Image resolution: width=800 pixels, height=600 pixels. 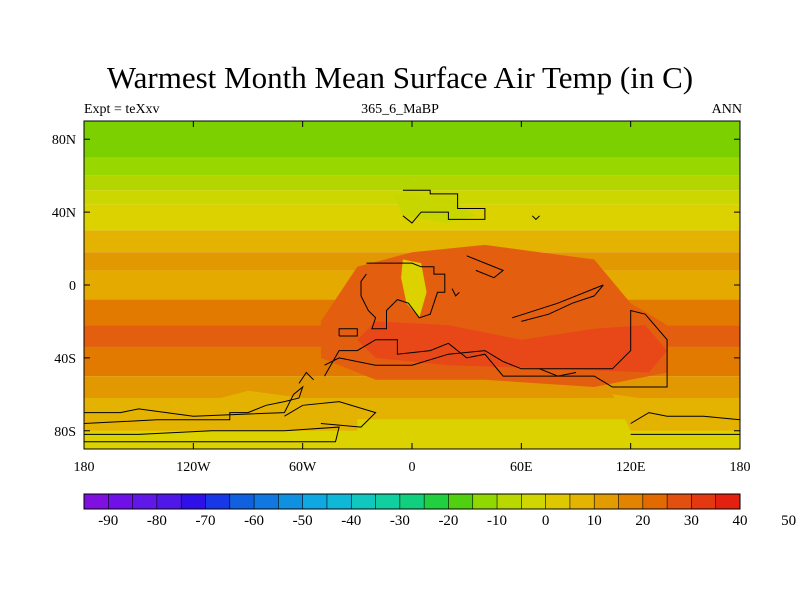 I want to click on colorbar: -90 -80 -70 -60 -50 -40 -30 -20 -10 0 10 20 30 40 50, so click(x=439, y=511).